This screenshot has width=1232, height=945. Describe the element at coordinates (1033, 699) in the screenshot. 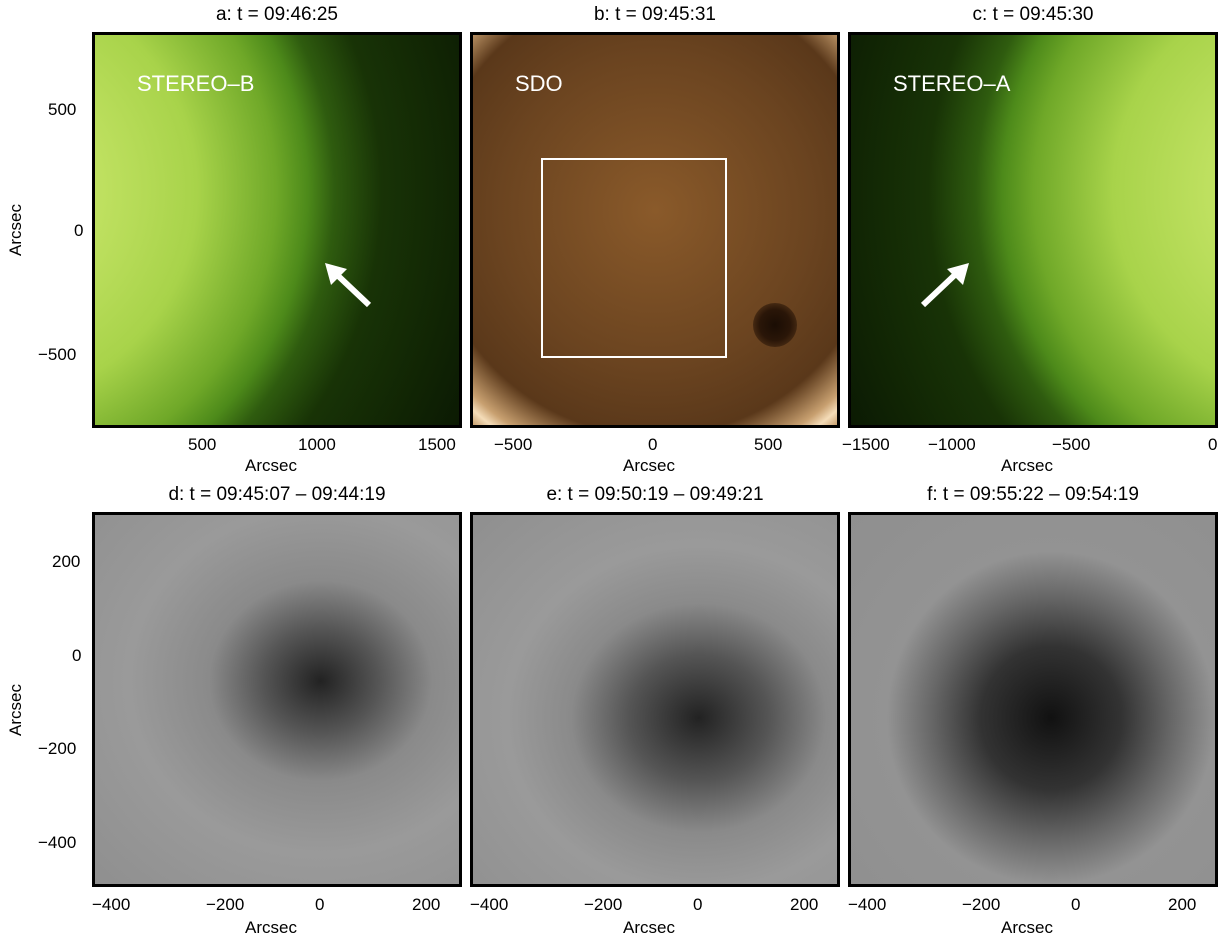

I see `panel-f-image` at that location.